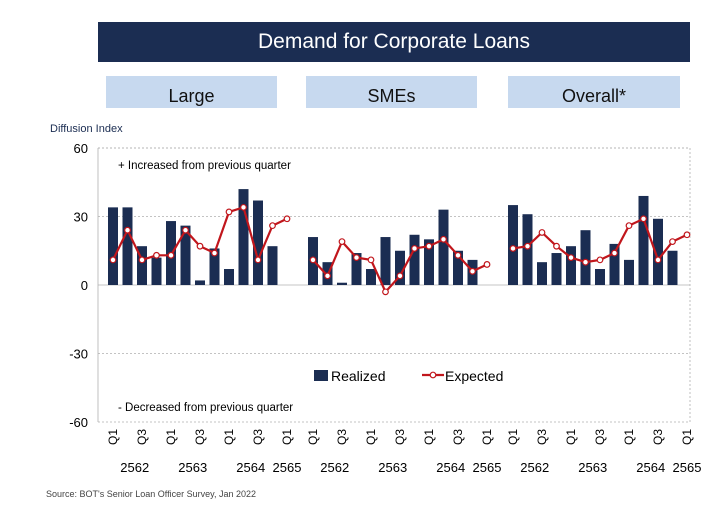 Image resolution: width=714 pixels, height=515 pixels. Describe the element at coordinates (474, 376) in the screenshot. I see `legend-label-expected: Expected` at that location.